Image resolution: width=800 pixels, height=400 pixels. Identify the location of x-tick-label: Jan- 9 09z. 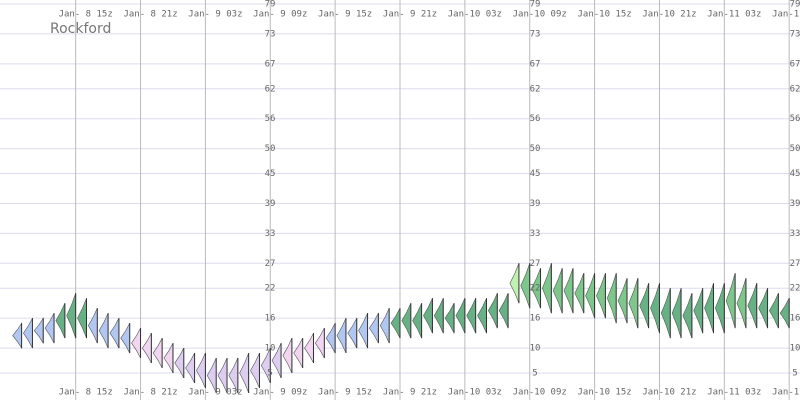
(280, 393).